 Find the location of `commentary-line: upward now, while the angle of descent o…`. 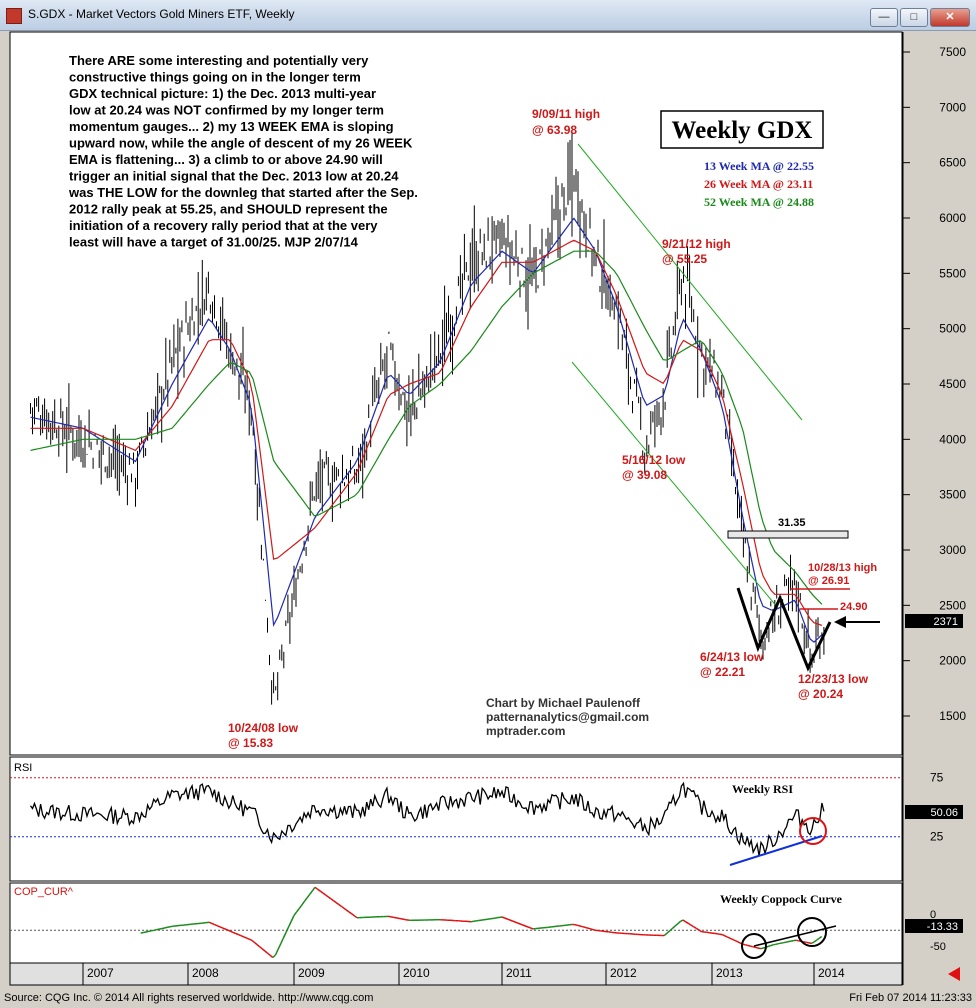

commentary-line: upward now, while the angle of descent o… is located at coordinates (241, 143).